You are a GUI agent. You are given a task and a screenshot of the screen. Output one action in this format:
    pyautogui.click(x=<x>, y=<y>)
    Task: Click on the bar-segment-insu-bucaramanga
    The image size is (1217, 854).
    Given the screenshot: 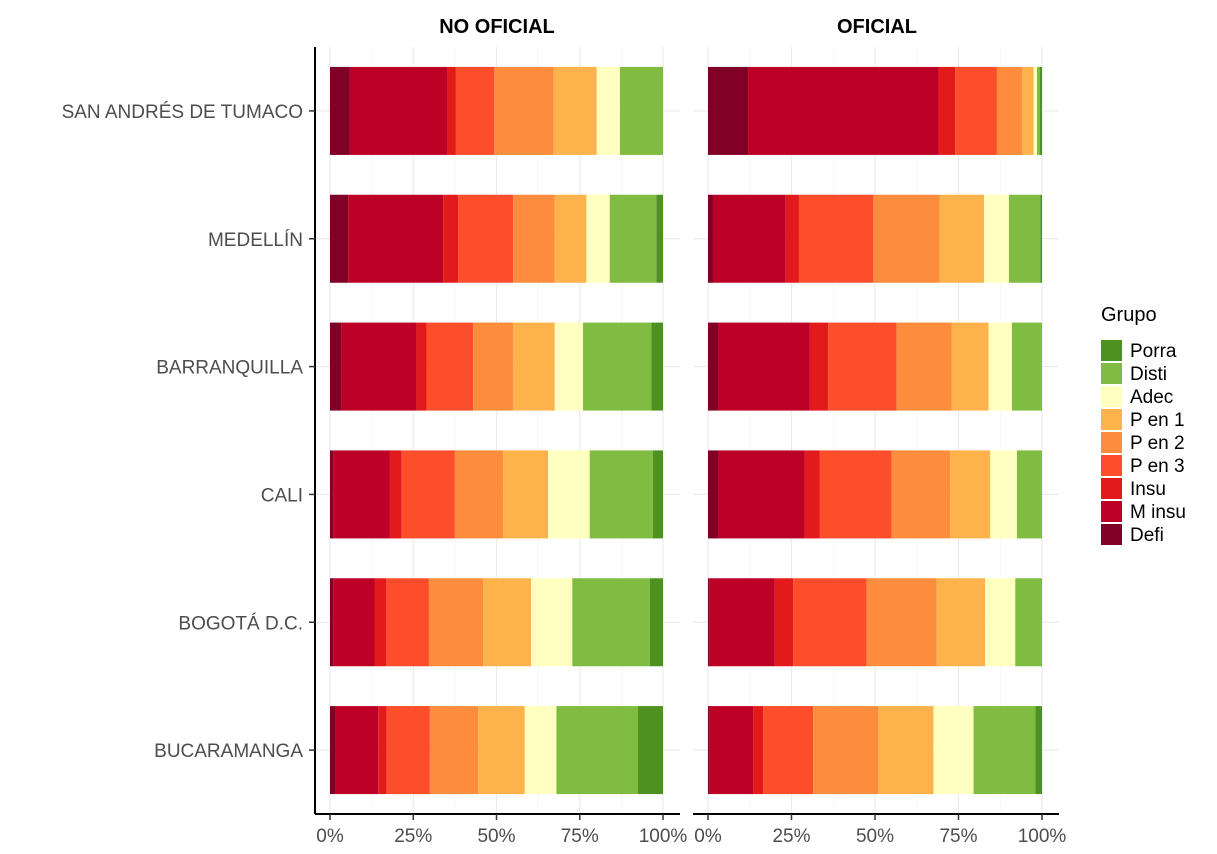 What is the action you would take?
    pyautogui.click(x=758, y=750)
    